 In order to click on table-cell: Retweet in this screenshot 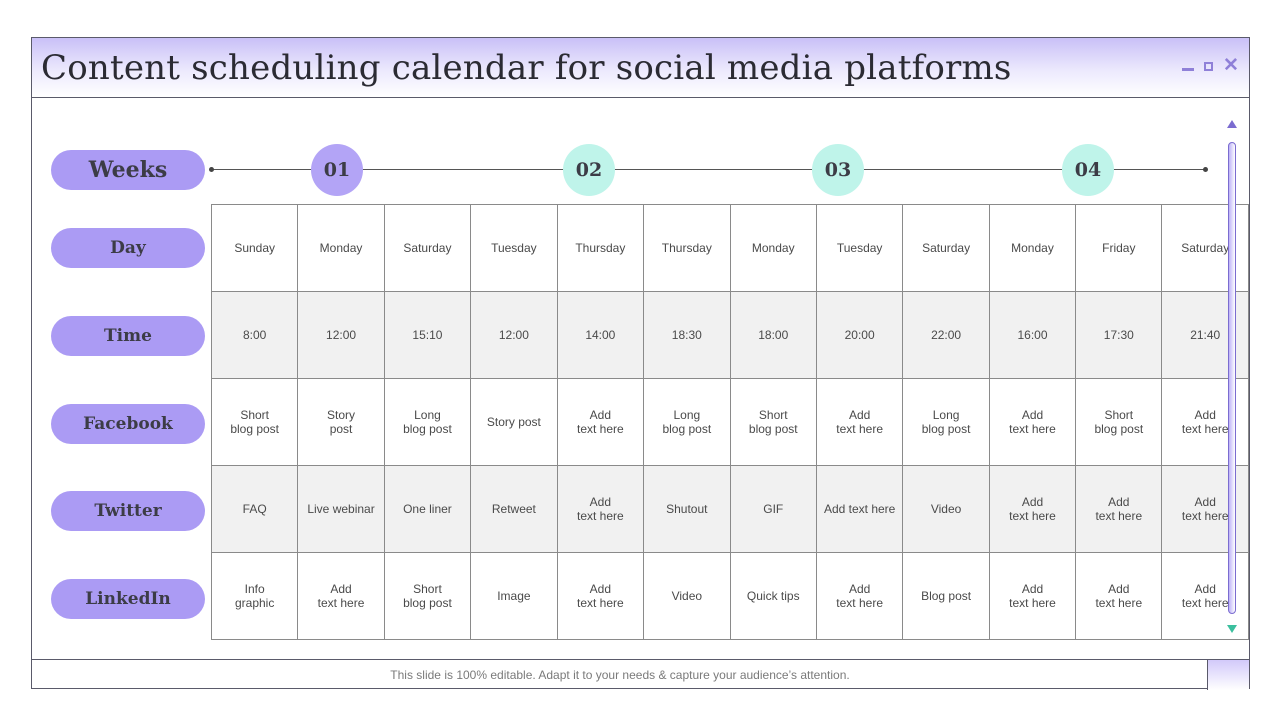, I will do `click(514, 509)`.